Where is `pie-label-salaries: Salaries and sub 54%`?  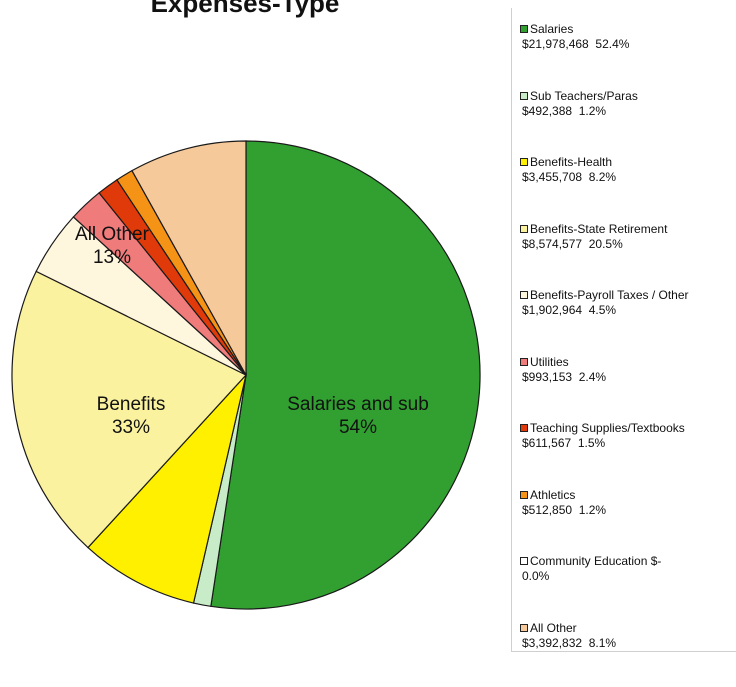
pie-label-salaries: Salaries and sub 54% is located at coordinates (358, 416).